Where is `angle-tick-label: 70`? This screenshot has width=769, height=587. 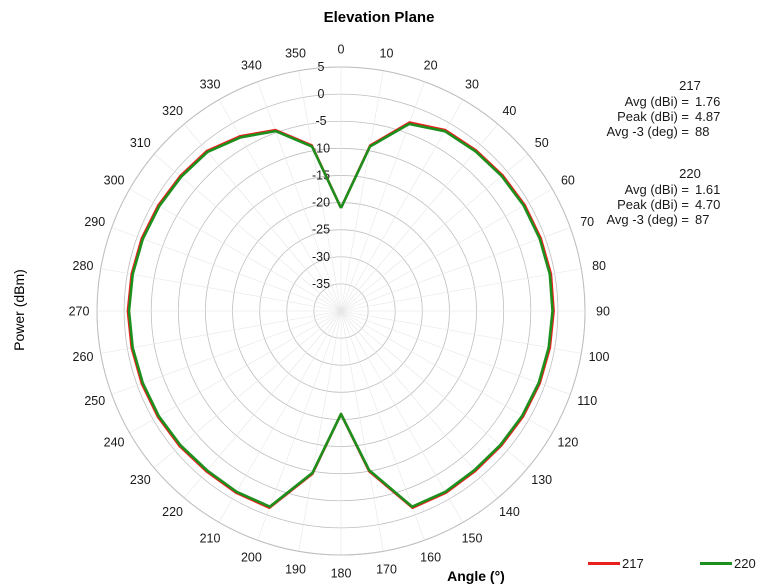
angle-tick-label: 70 is located at coordinates (587, 222).